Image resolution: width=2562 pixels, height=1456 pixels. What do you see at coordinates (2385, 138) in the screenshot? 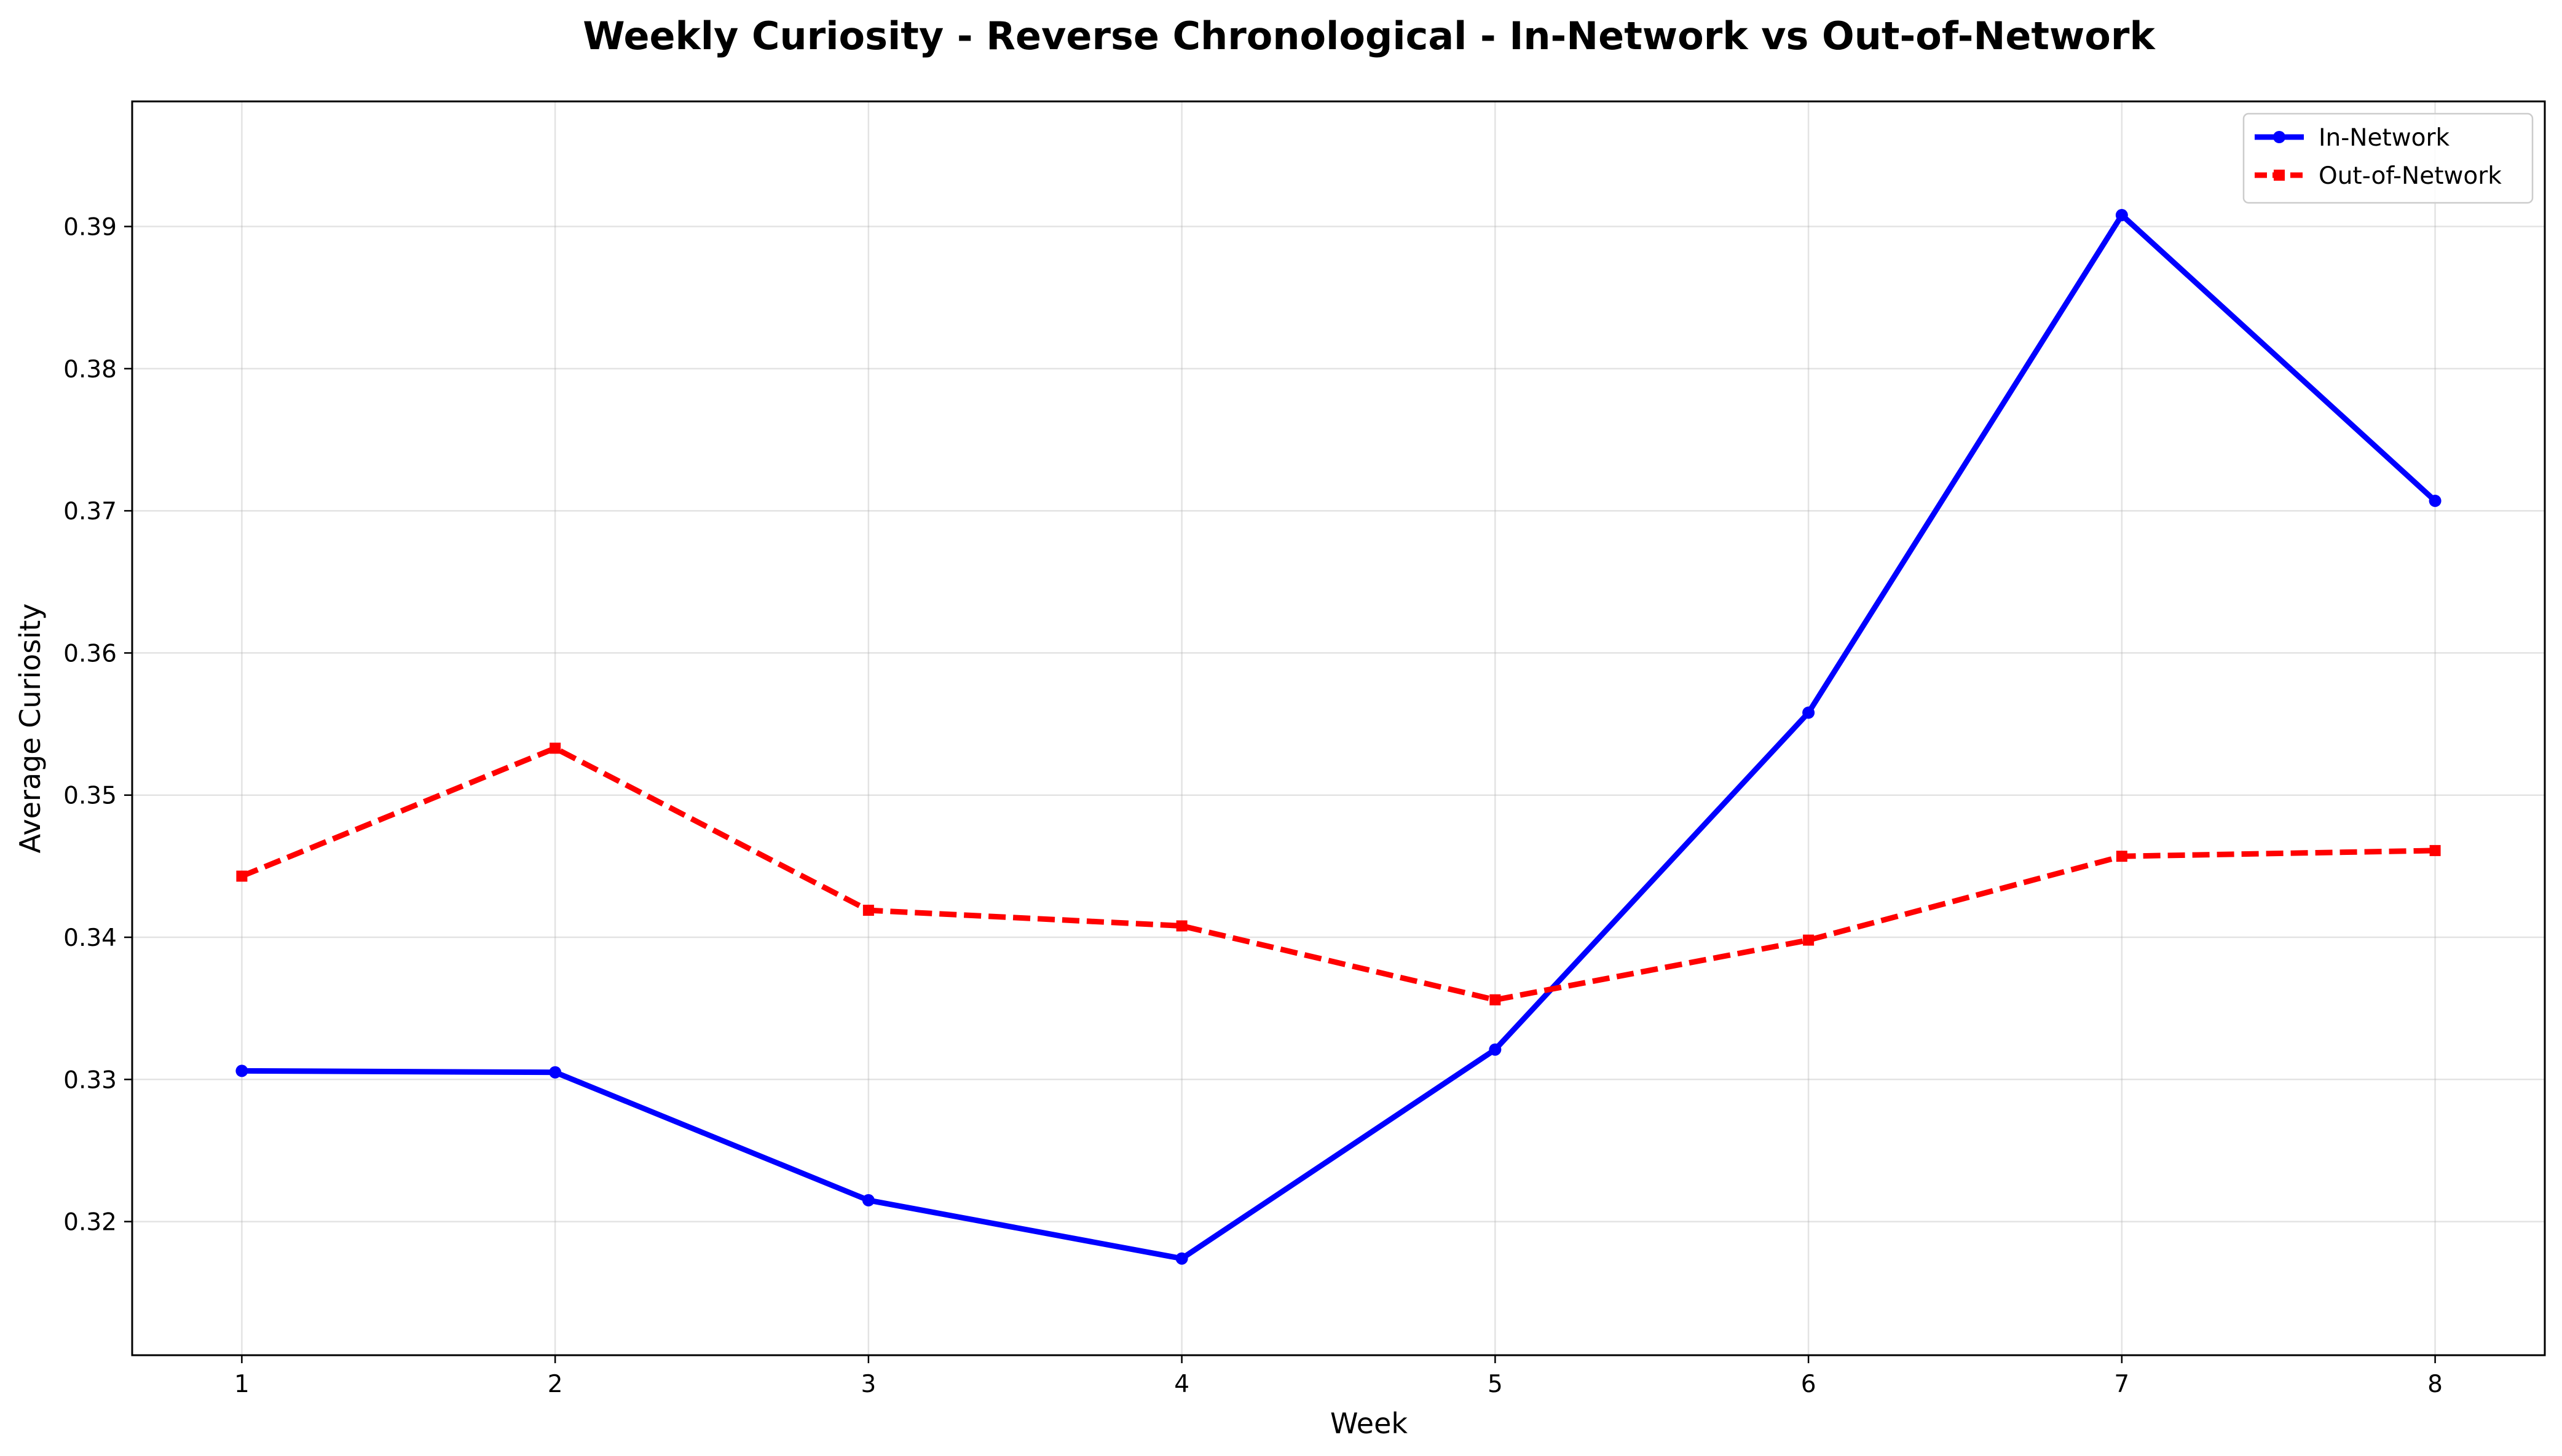
I see `legend-label-in-network: In-Network` at bounding box center [2385, 138].